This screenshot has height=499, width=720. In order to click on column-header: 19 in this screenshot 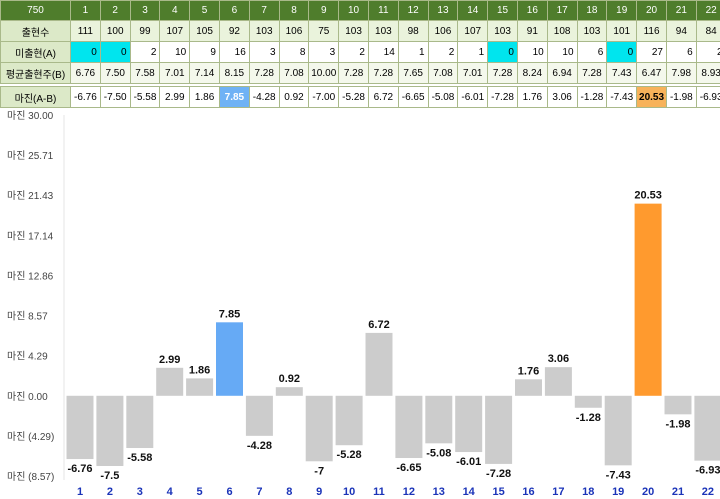, I will do `click(622, 10)`.